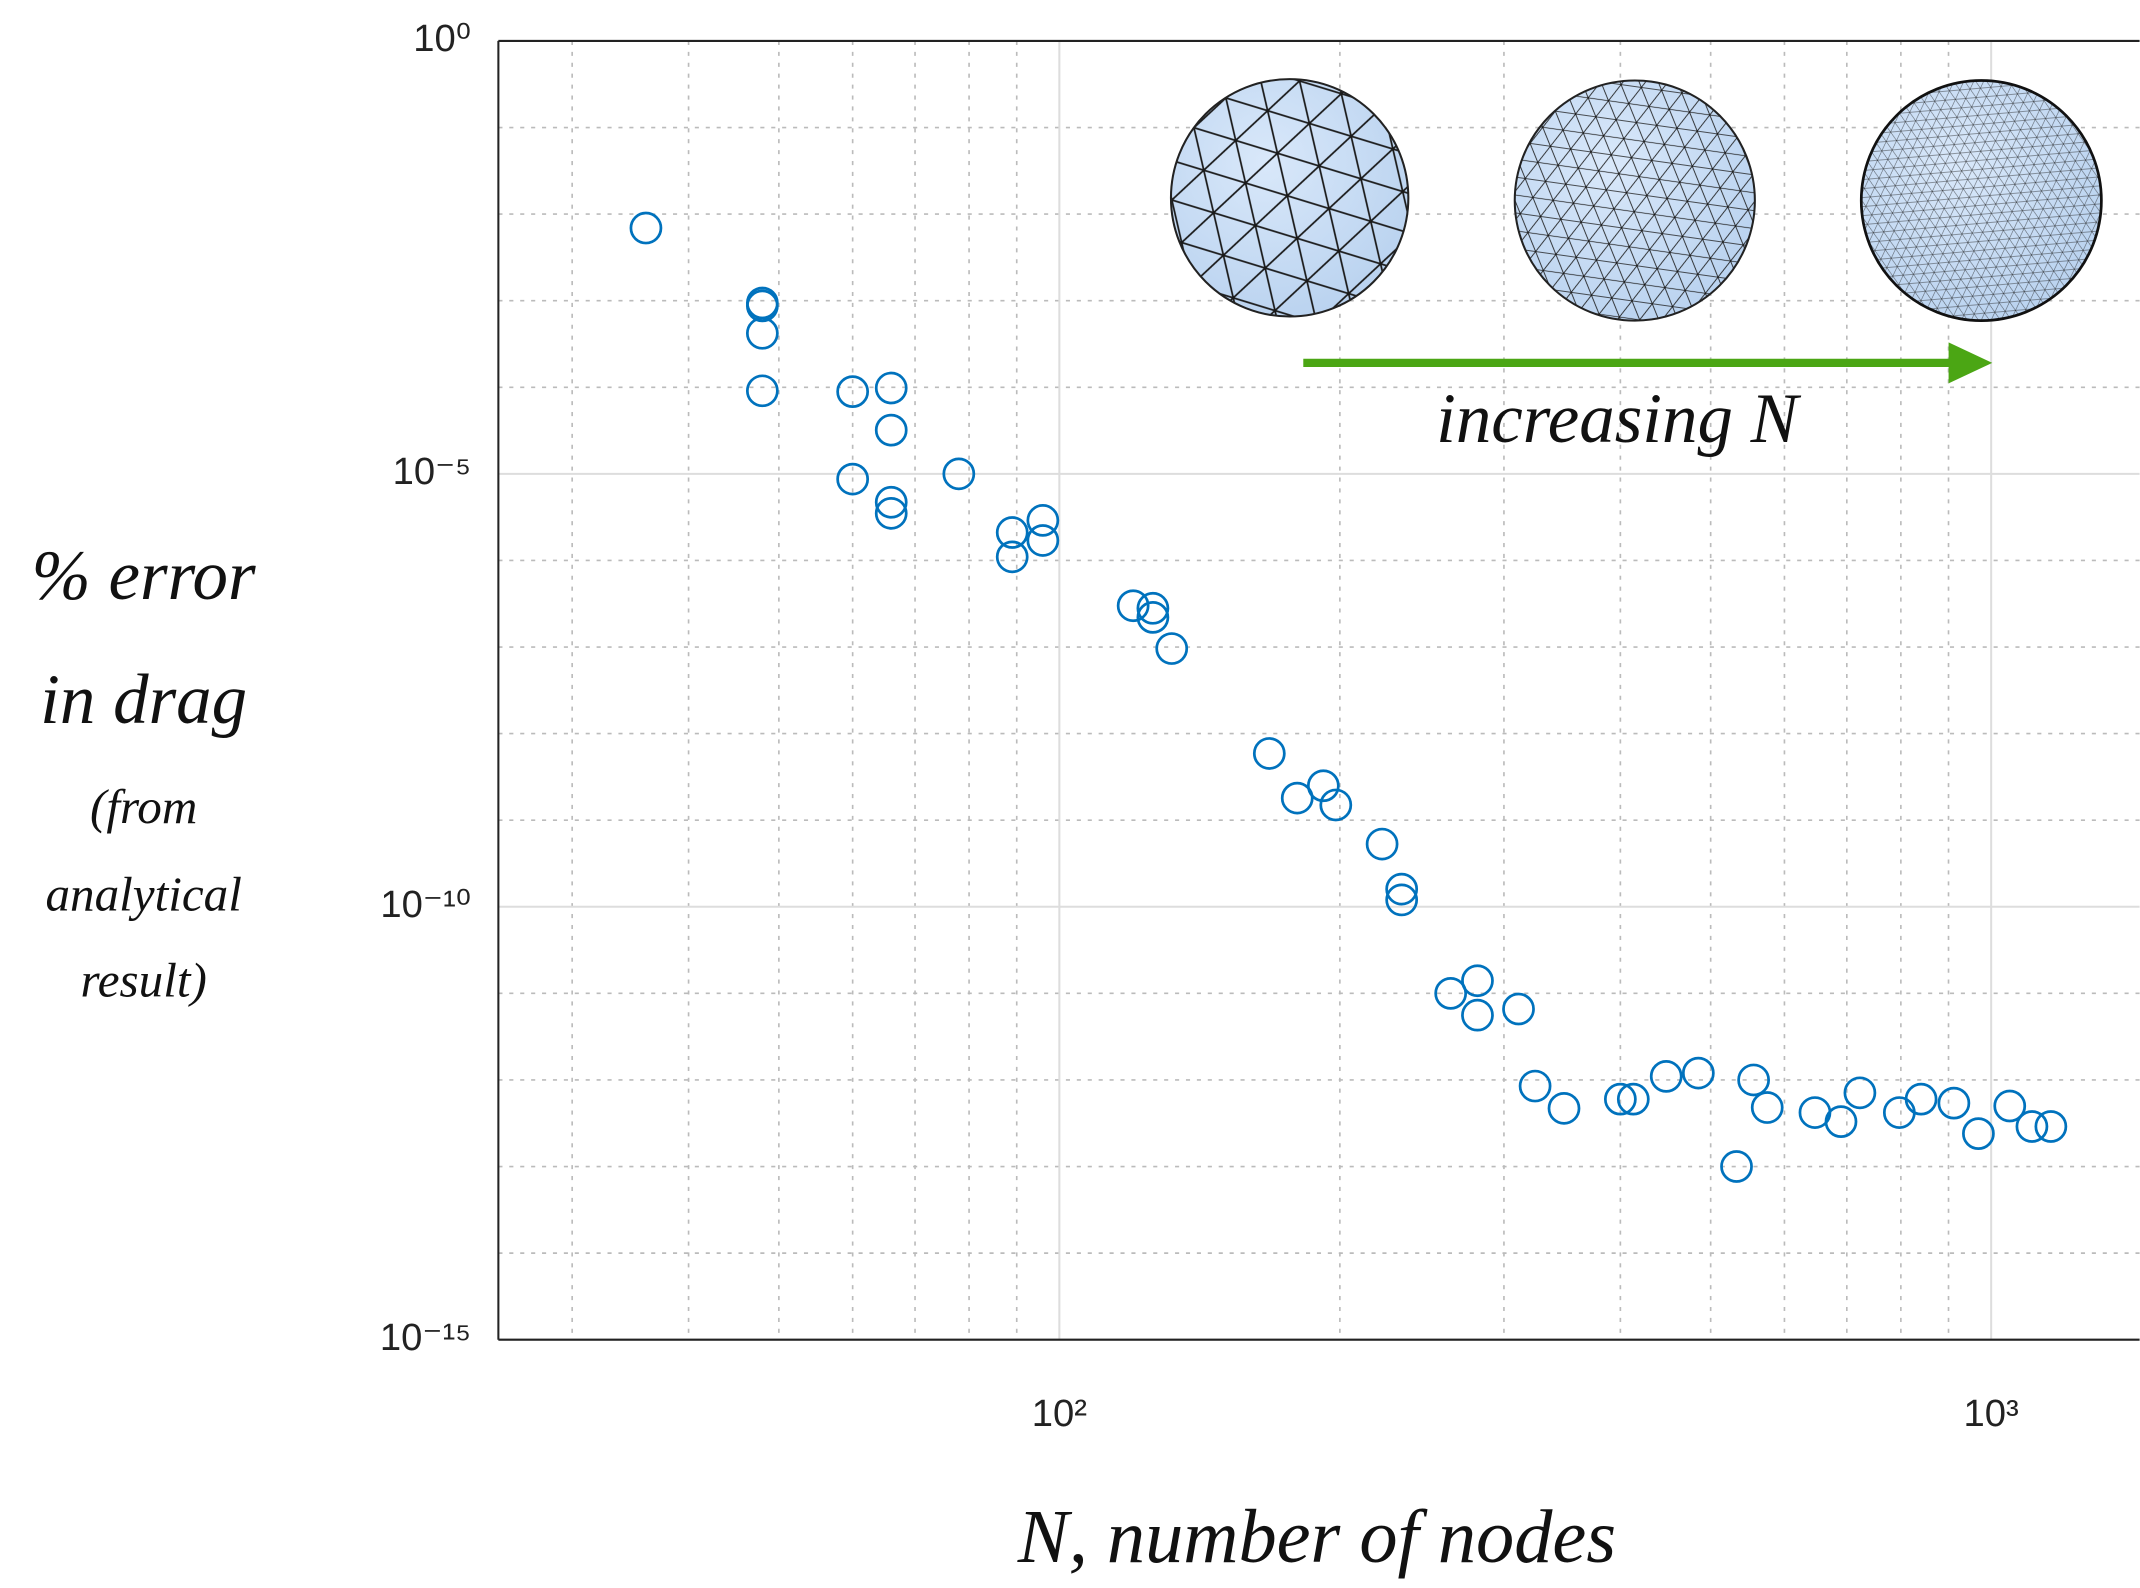 This screenshot has height=1588, width=2140. Describe the element at coordinates (1619, 419) in the screenshot. I see `annotation: increasing N` at that location.